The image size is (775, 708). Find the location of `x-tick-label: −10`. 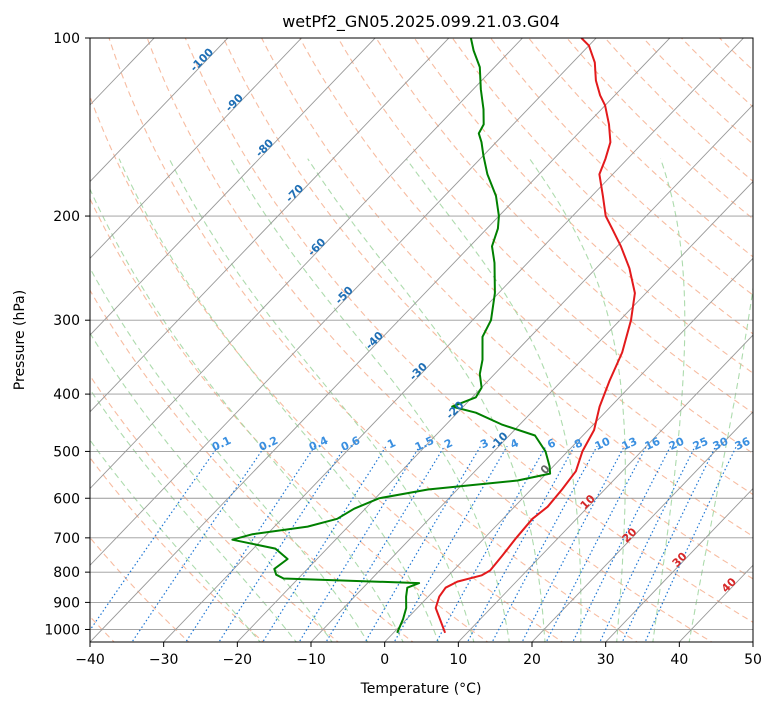

x-tick-label: −10 is located at coordinates (311, 660).